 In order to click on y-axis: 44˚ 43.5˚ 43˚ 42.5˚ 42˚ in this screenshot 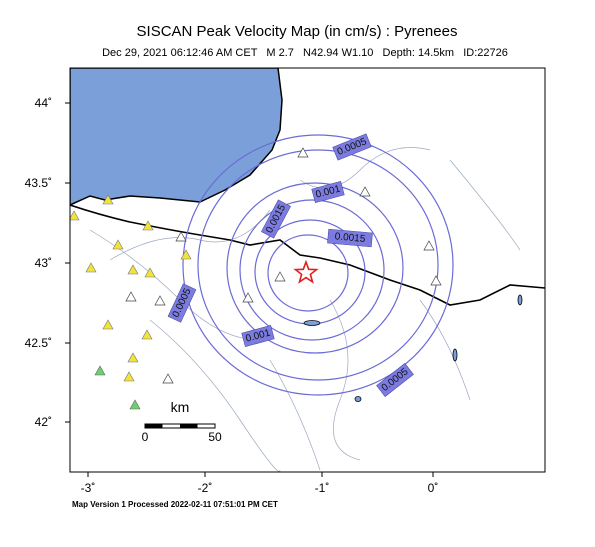, I will do `click(47, 262)`.